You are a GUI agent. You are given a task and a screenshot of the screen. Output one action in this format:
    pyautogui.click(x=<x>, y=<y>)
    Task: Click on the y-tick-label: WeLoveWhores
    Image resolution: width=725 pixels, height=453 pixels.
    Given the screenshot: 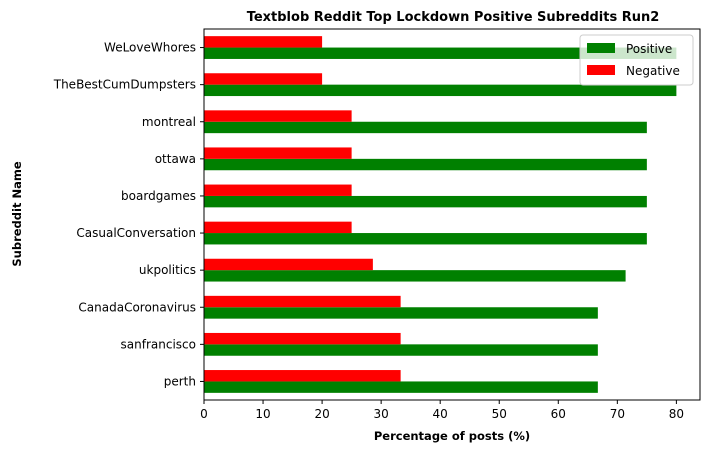 What is the action you would take?
    pyautogui.click(x=150, y=48)
    